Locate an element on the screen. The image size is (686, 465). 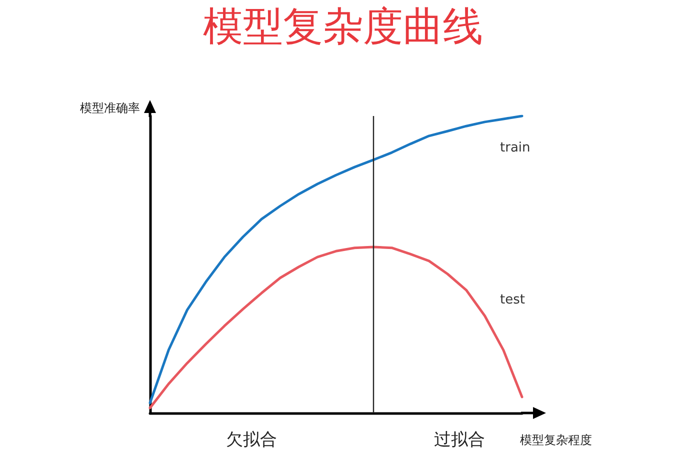
text: 欠拟合 is located at coordinates (252, 440).